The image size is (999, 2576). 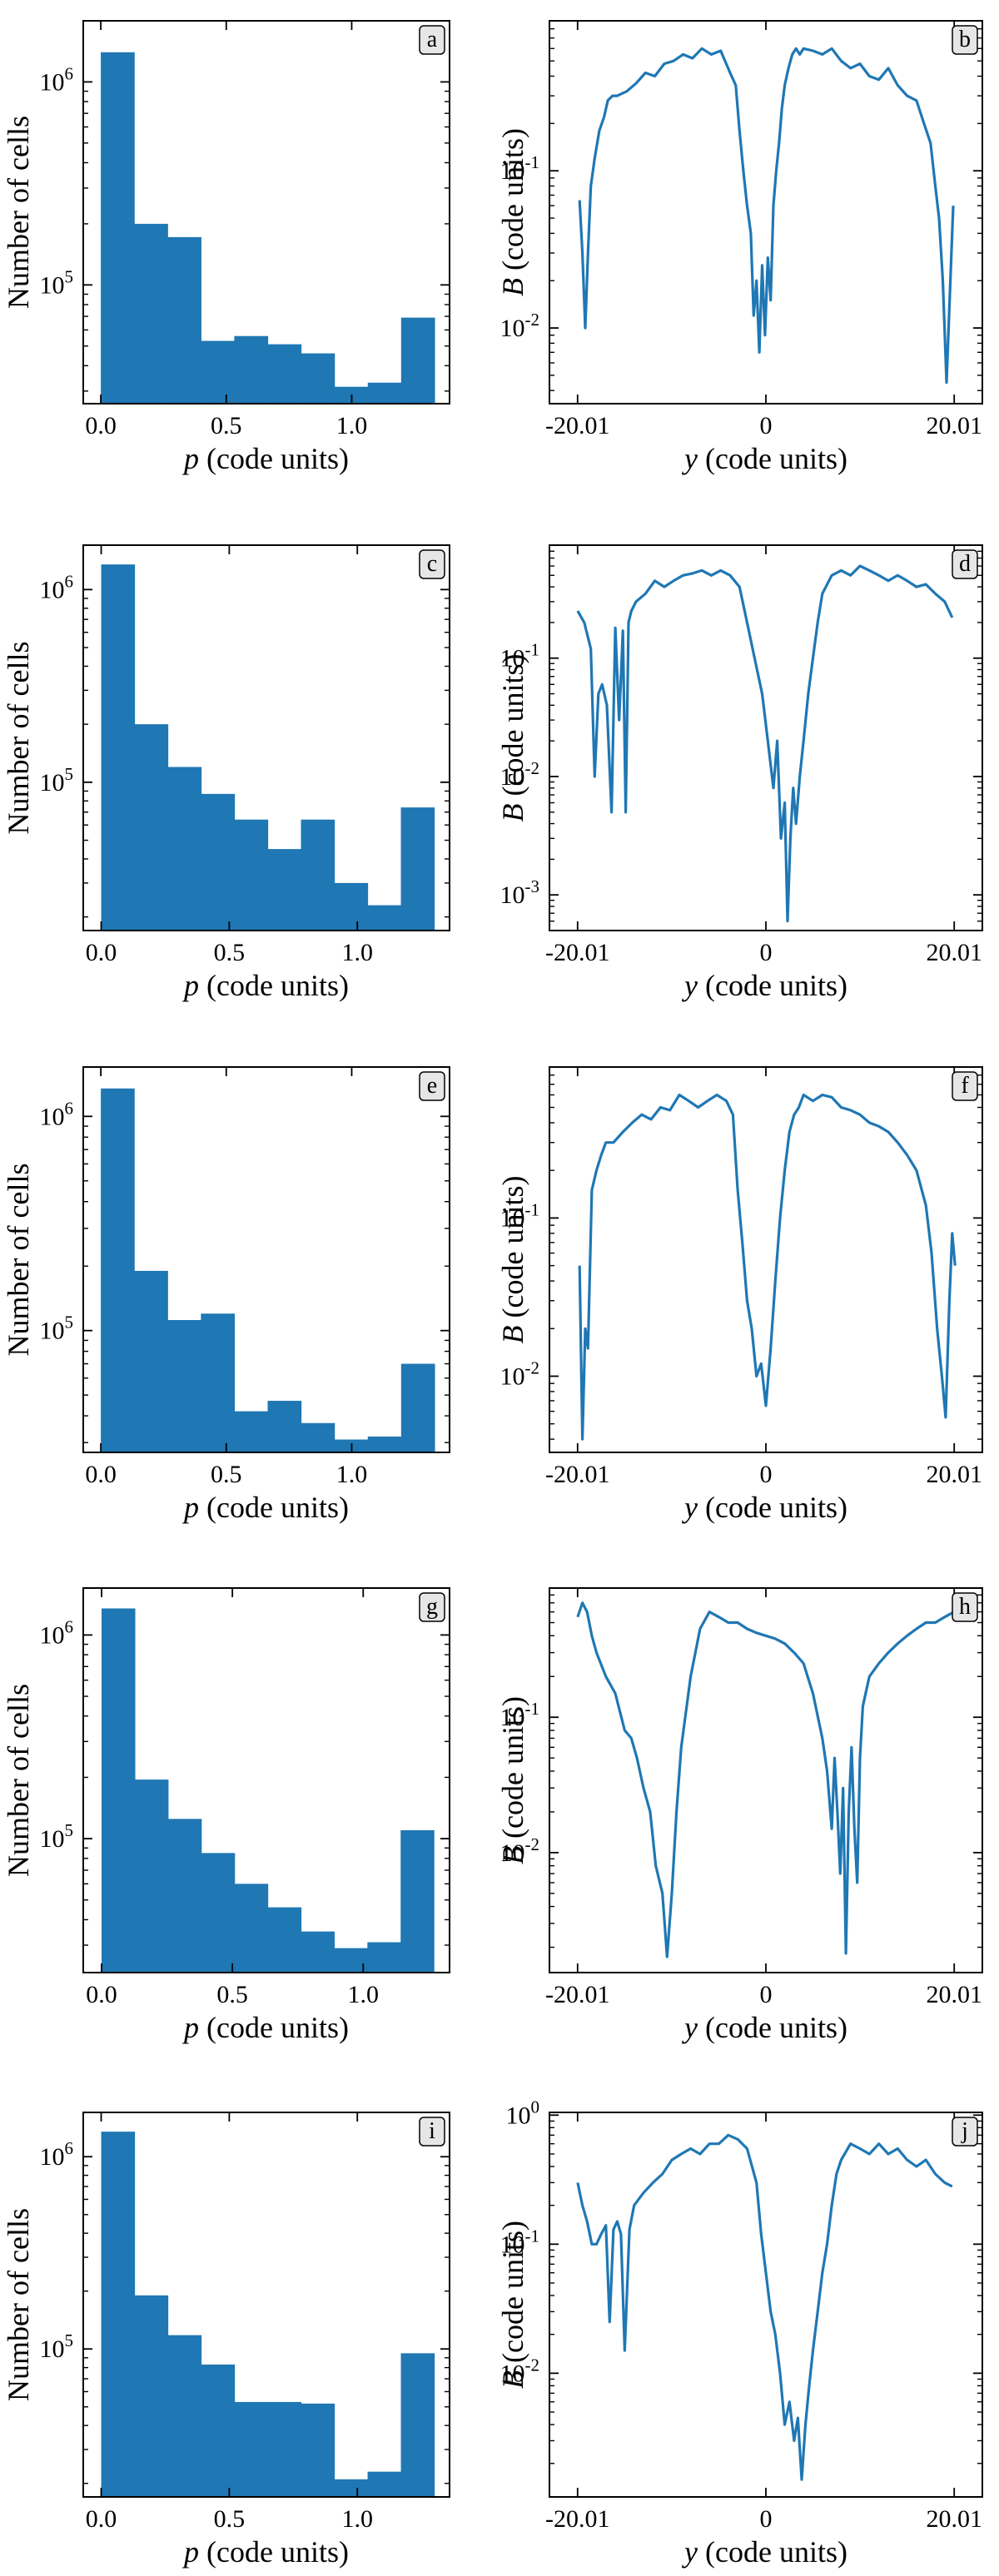 What do you see at coordinates (69, 2148) in the screenshot?
I see `y-tick-exponent: 6` at bounding box center [69, 2148].